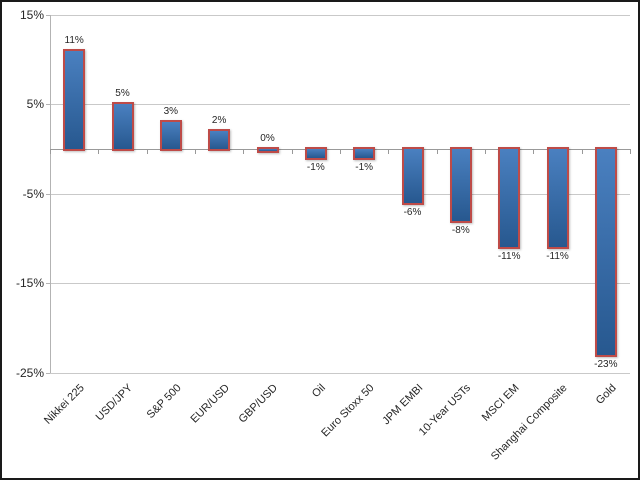 This screenshot has height=480, width=640. Describe the element at coordinates (31, 15) in the screenshot. I see `y-axis-tick-label: 15%` at that location.